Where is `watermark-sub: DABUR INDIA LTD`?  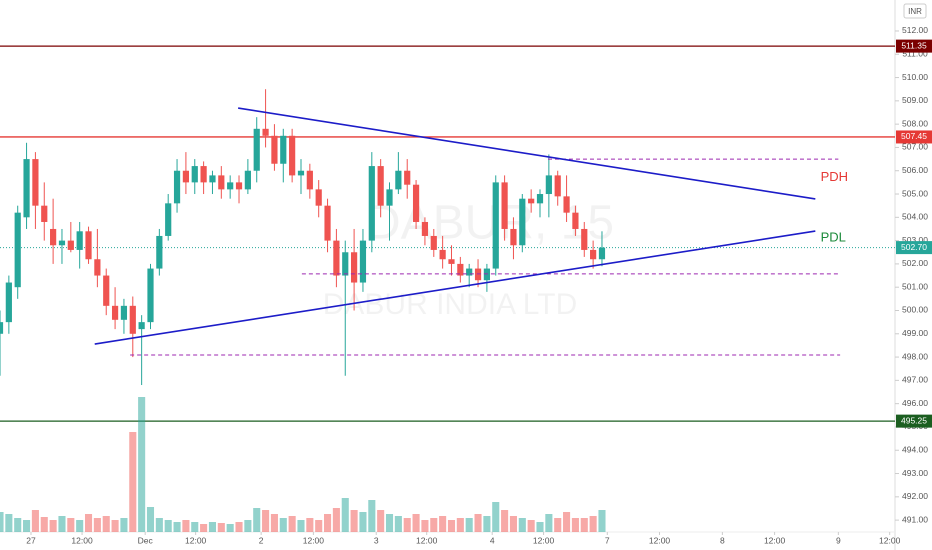 watermark-sub: DABUR INDIA LTD is located at coordinates (450, 304).